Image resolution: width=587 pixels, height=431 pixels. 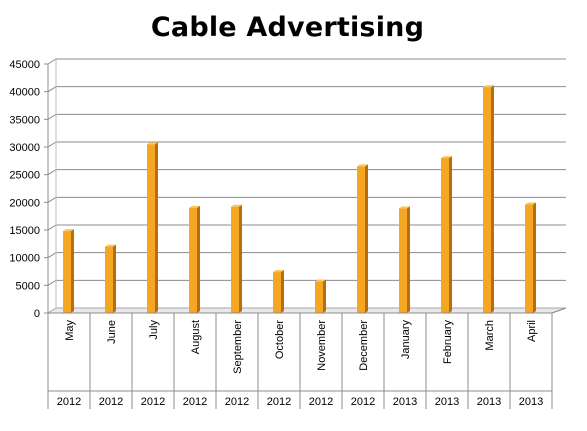 I want to click on y-tick-label: 40000, so click(x=24, y=93).